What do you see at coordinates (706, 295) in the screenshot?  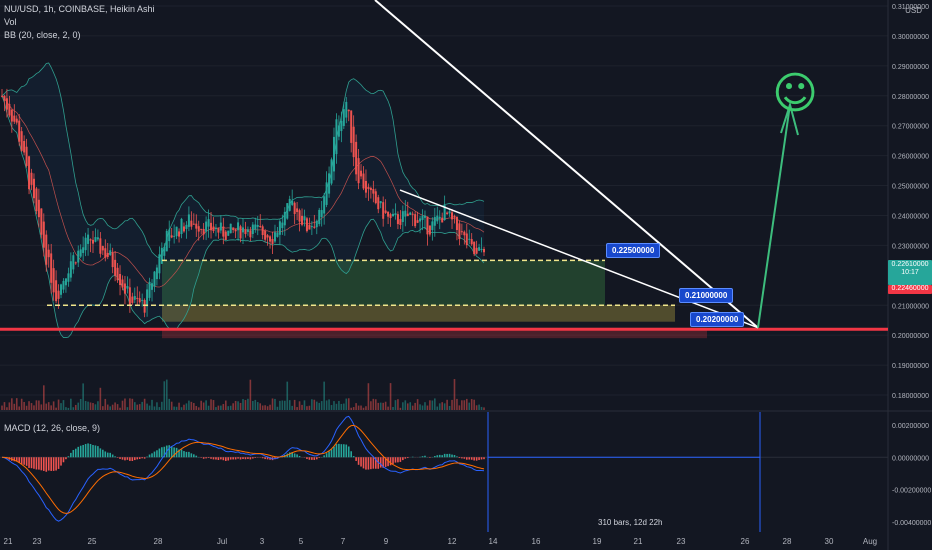 I see `level-label-2: 0.21000000` at bounding box center [706, 295].